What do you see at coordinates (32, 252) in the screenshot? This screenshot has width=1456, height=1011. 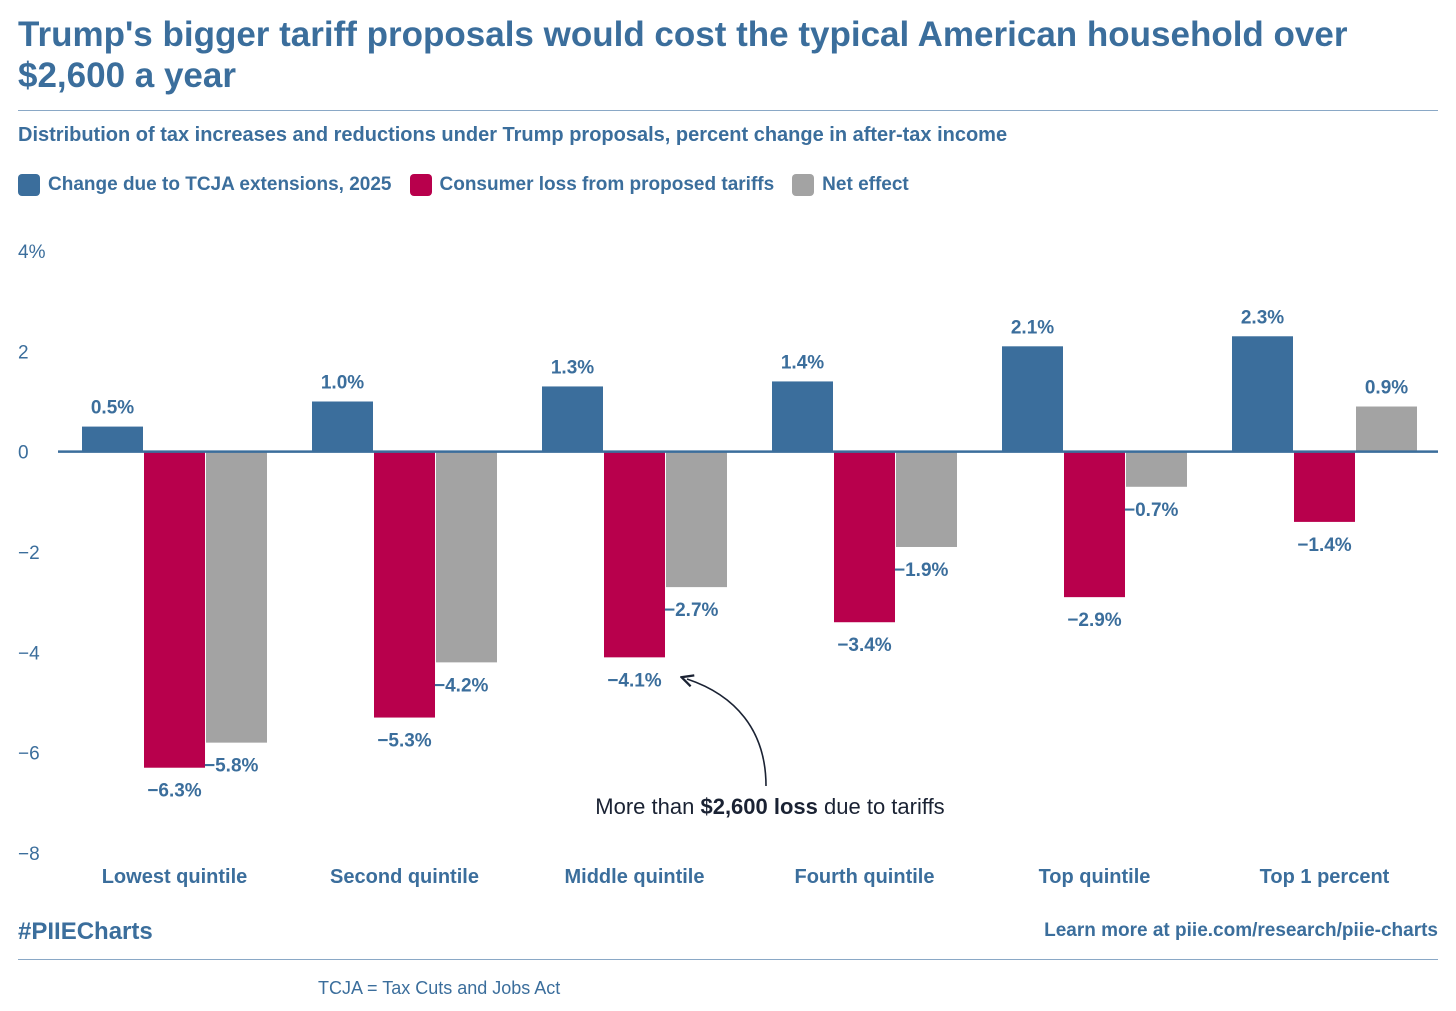 I see `y-tick-label: 4%` at bounding box center [32, 252].